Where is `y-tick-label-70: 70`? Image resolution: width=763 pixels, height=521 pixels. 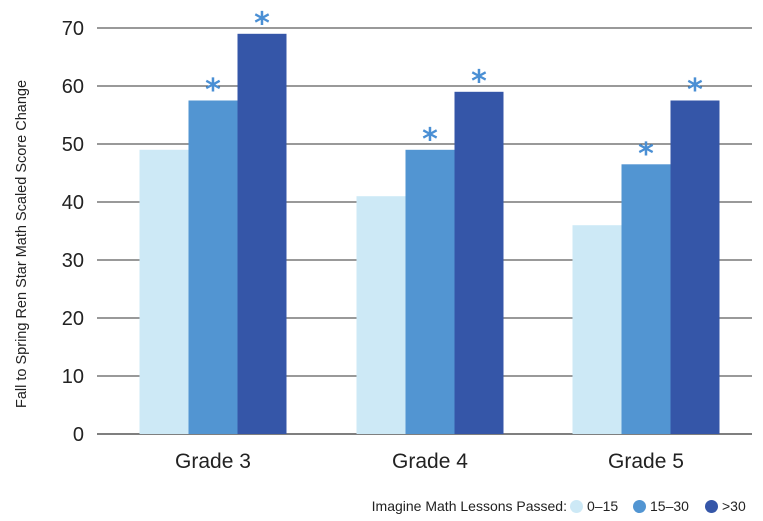 y-tick-label-70: 70 is located at coordinates (73, 29).